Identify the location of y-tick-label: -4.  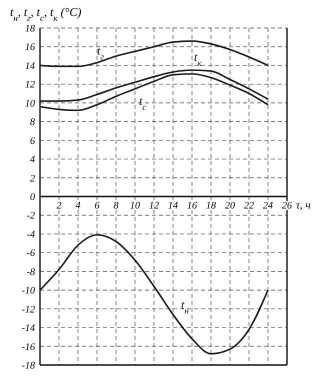
(30, 234).